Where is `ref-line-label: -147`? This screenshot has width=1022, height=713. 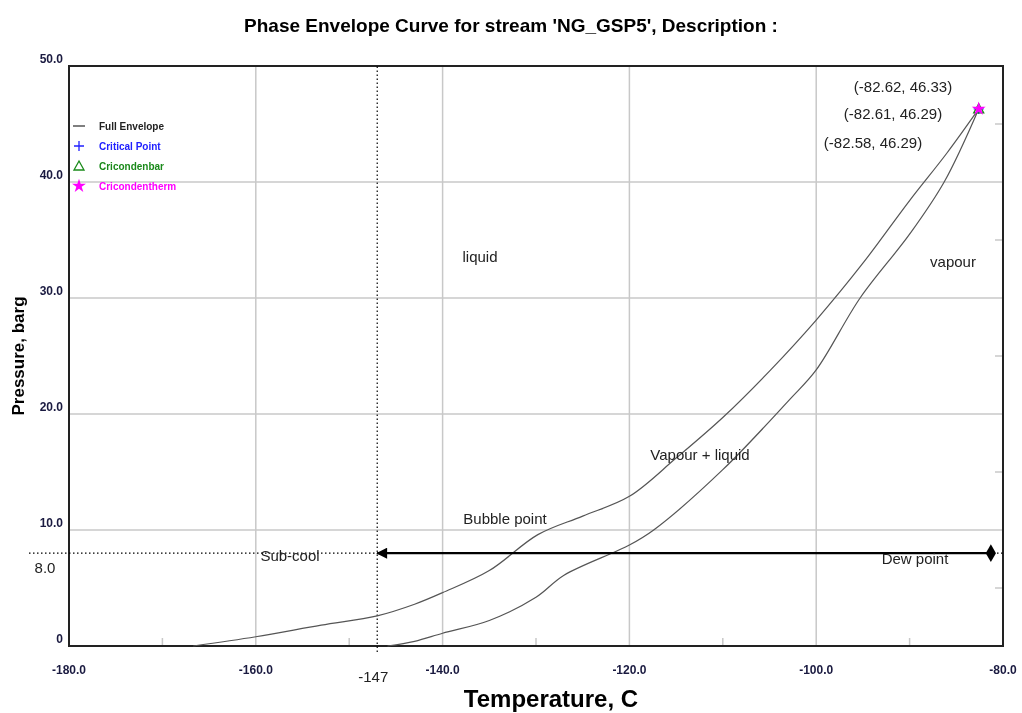
ref-line-label: -147 is located at coordinates (373, 676).